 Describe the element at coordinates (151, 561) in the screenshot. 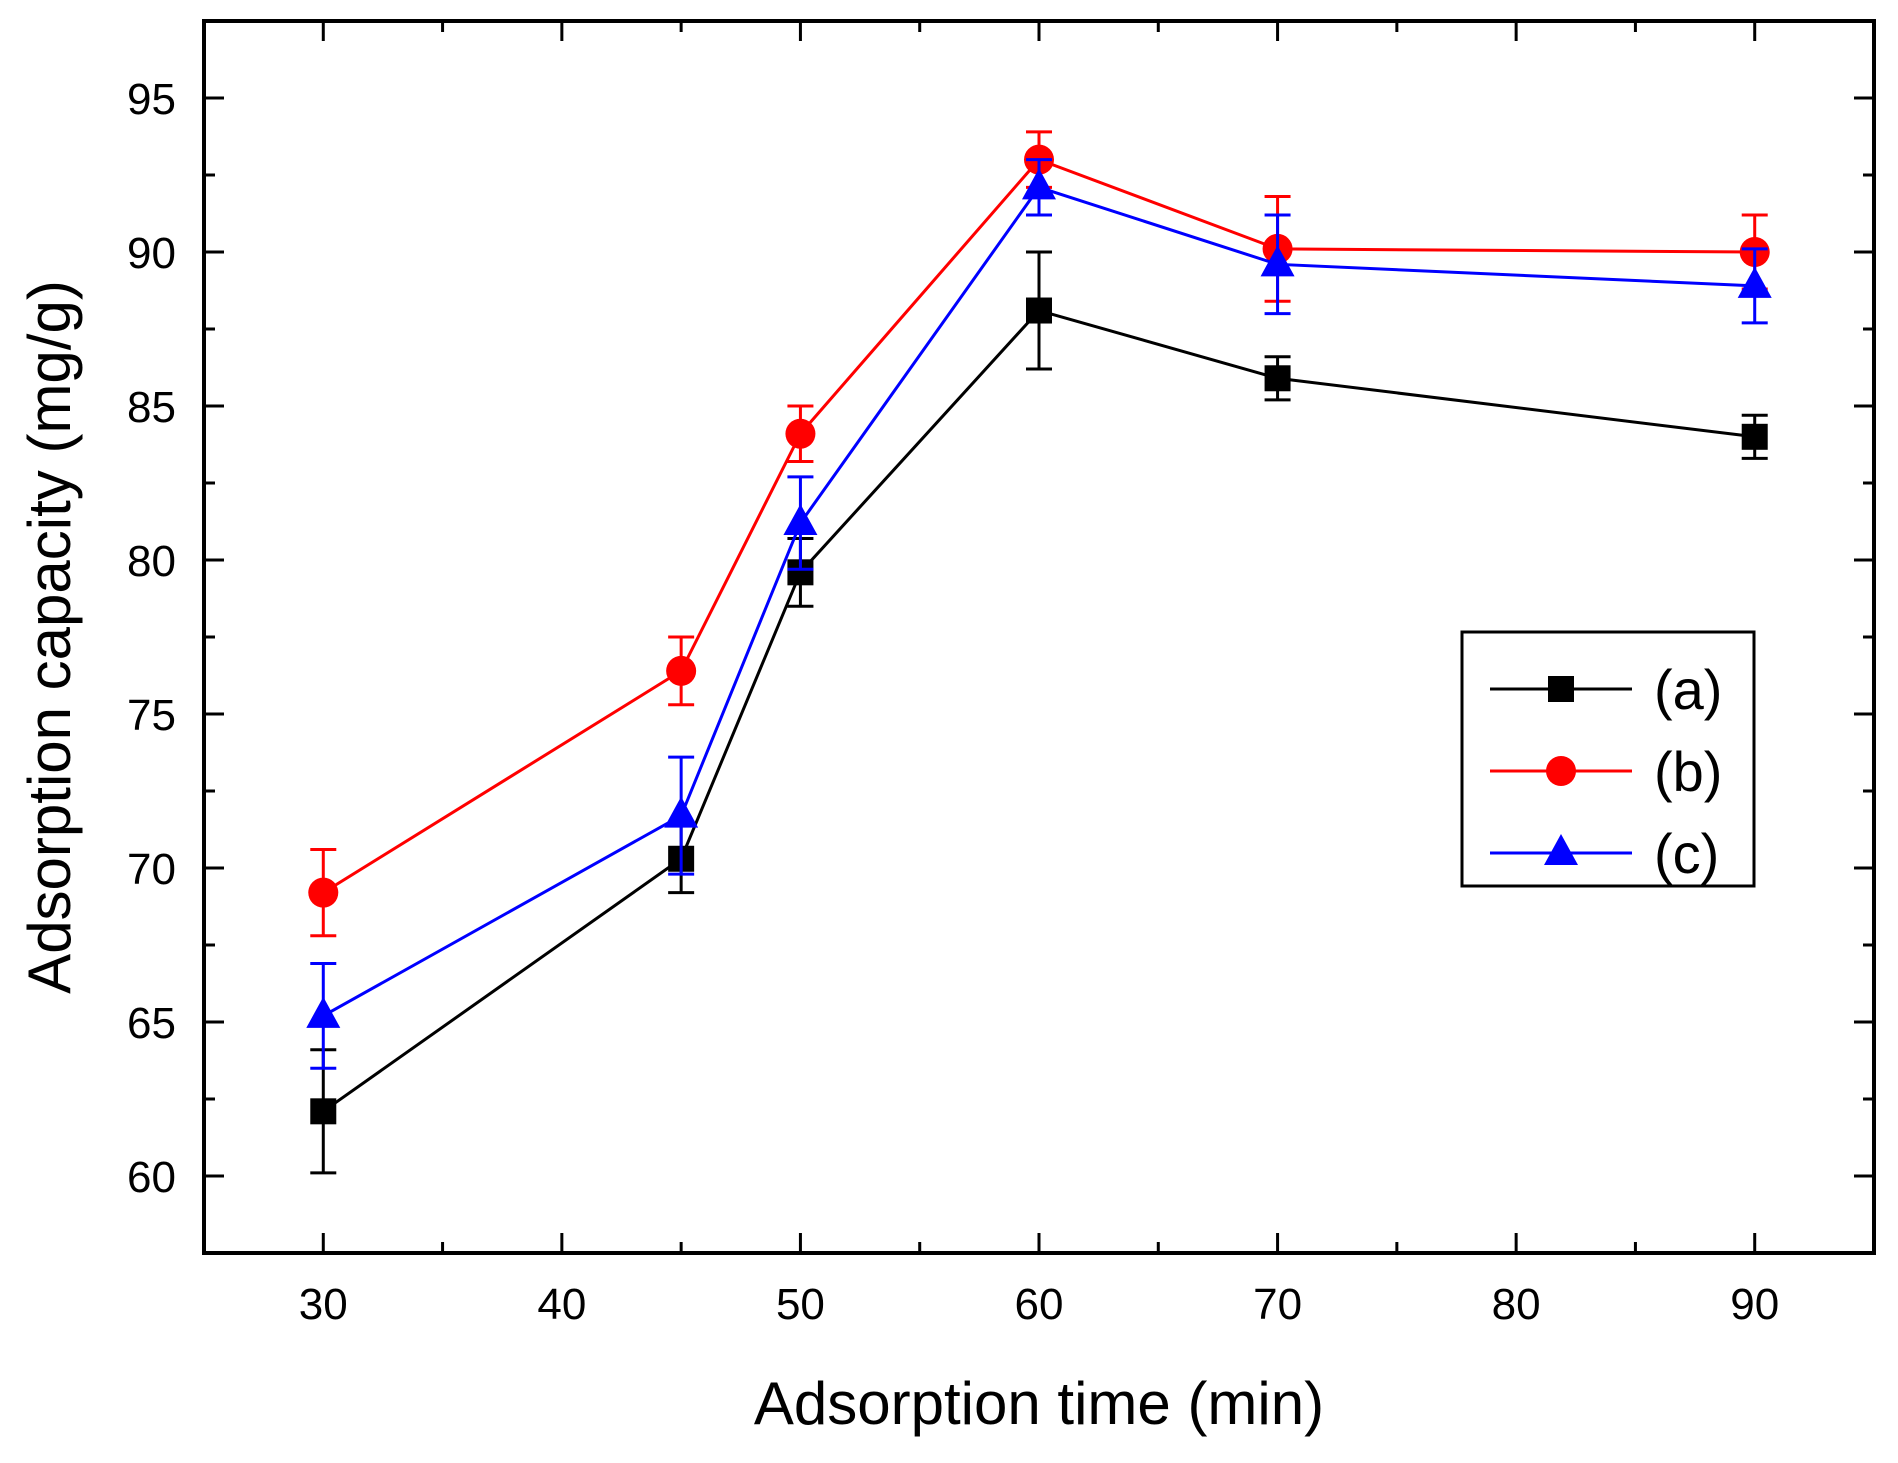

I see `y-tick-label: 80` at that location.